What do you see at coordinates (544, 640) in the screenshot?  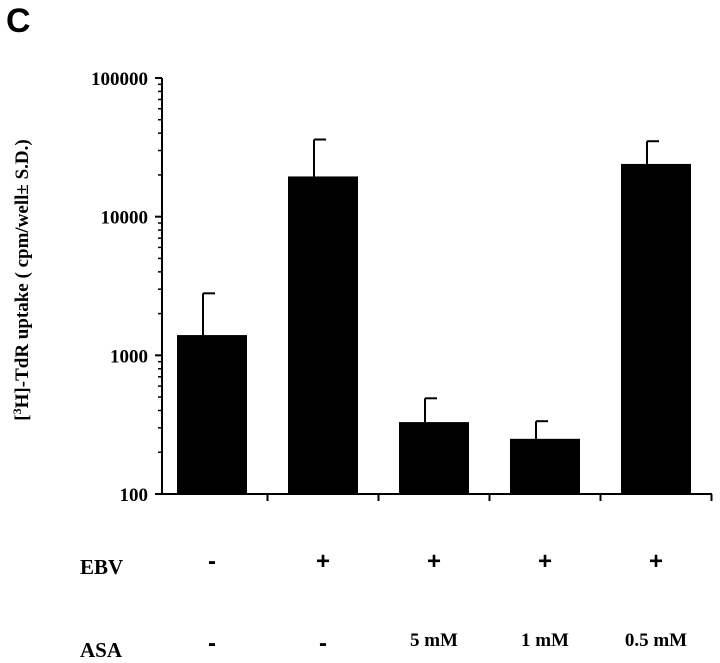 I see `asa-condition: 1 mM` at bounding box center [544, 640].